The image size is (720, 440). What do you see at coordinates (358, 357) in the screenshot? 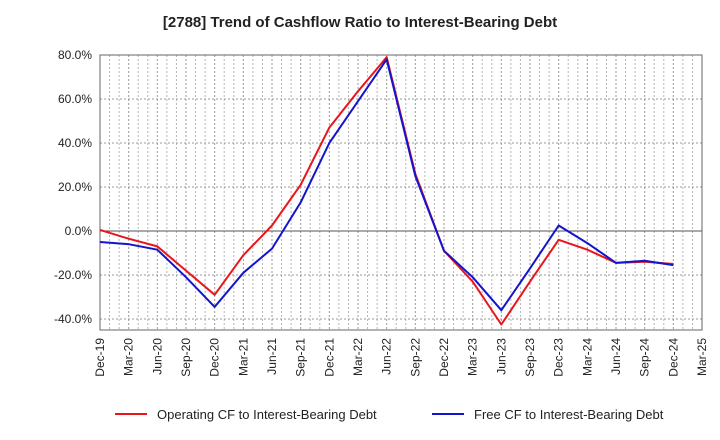
I see `x-tick-label: Mar-22` at bounding box center [358, 357].